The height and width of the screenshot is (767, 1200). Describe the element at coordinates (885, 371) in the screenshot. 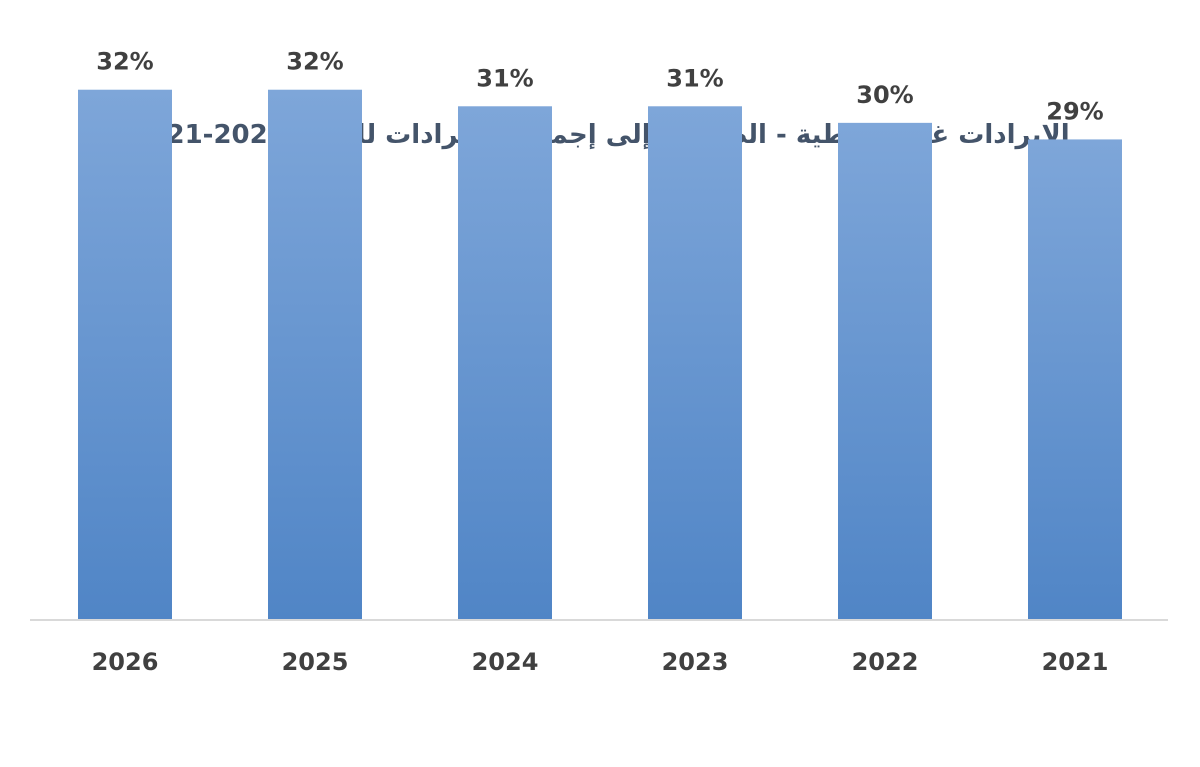

I see `bar-2022` at that location.